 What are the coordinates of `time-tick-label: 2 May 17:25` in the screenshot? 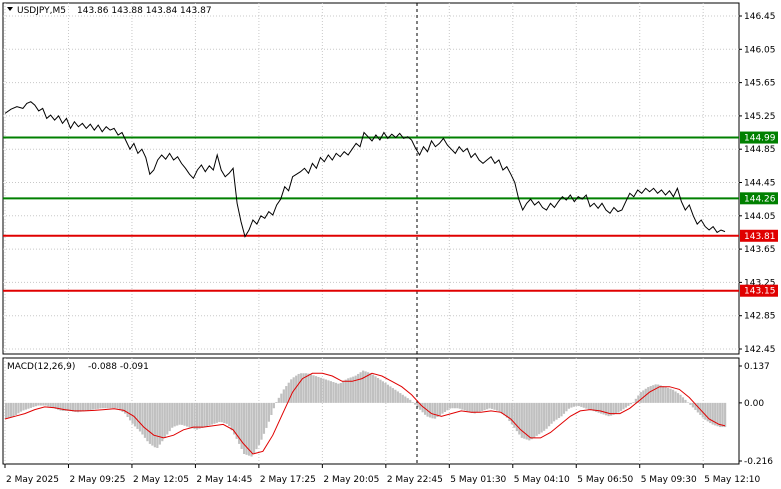 It's located at (288, 480).